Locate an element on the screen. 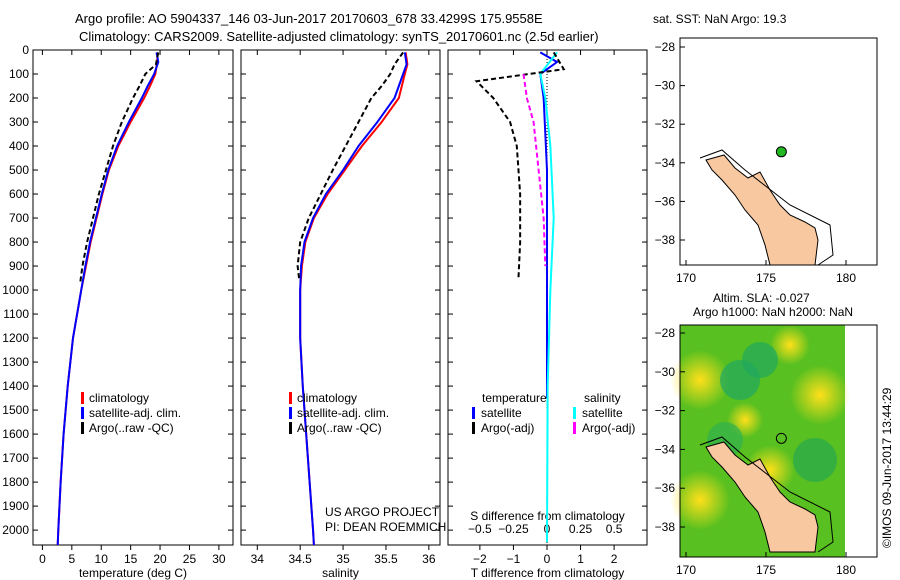  diff-xtick-label: −1 is located at coordinates (514, 559).